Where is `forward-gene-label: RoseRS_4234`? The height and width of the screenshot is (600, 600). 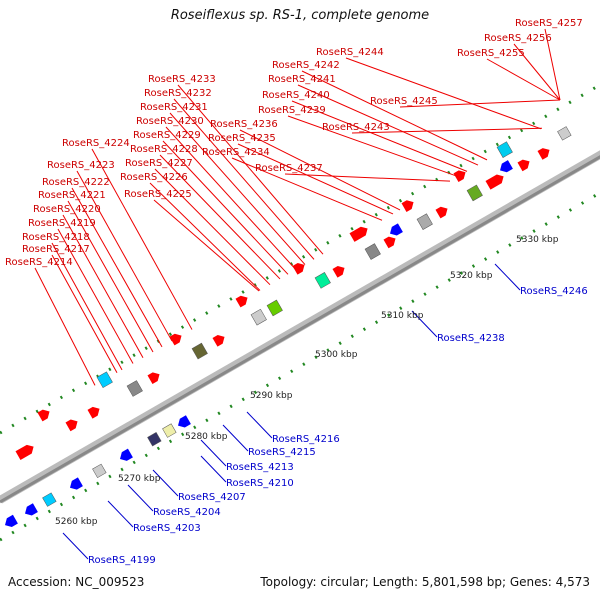
forward-gene-label: RoseRS_4234 is located at coordinates (236, 152).